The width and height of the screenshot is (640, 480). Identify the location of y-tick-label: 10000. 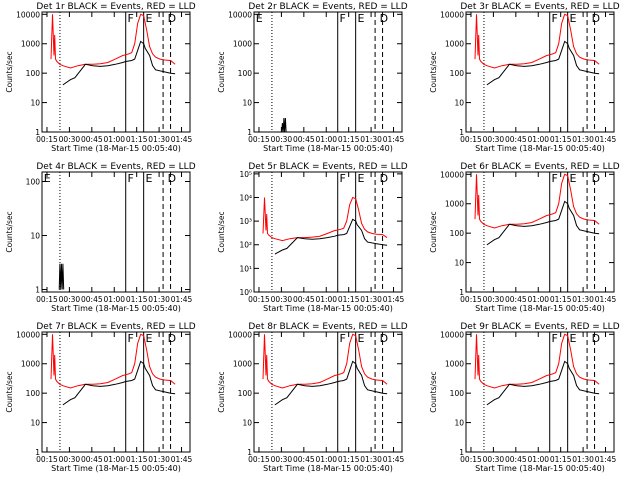
(452, 174).